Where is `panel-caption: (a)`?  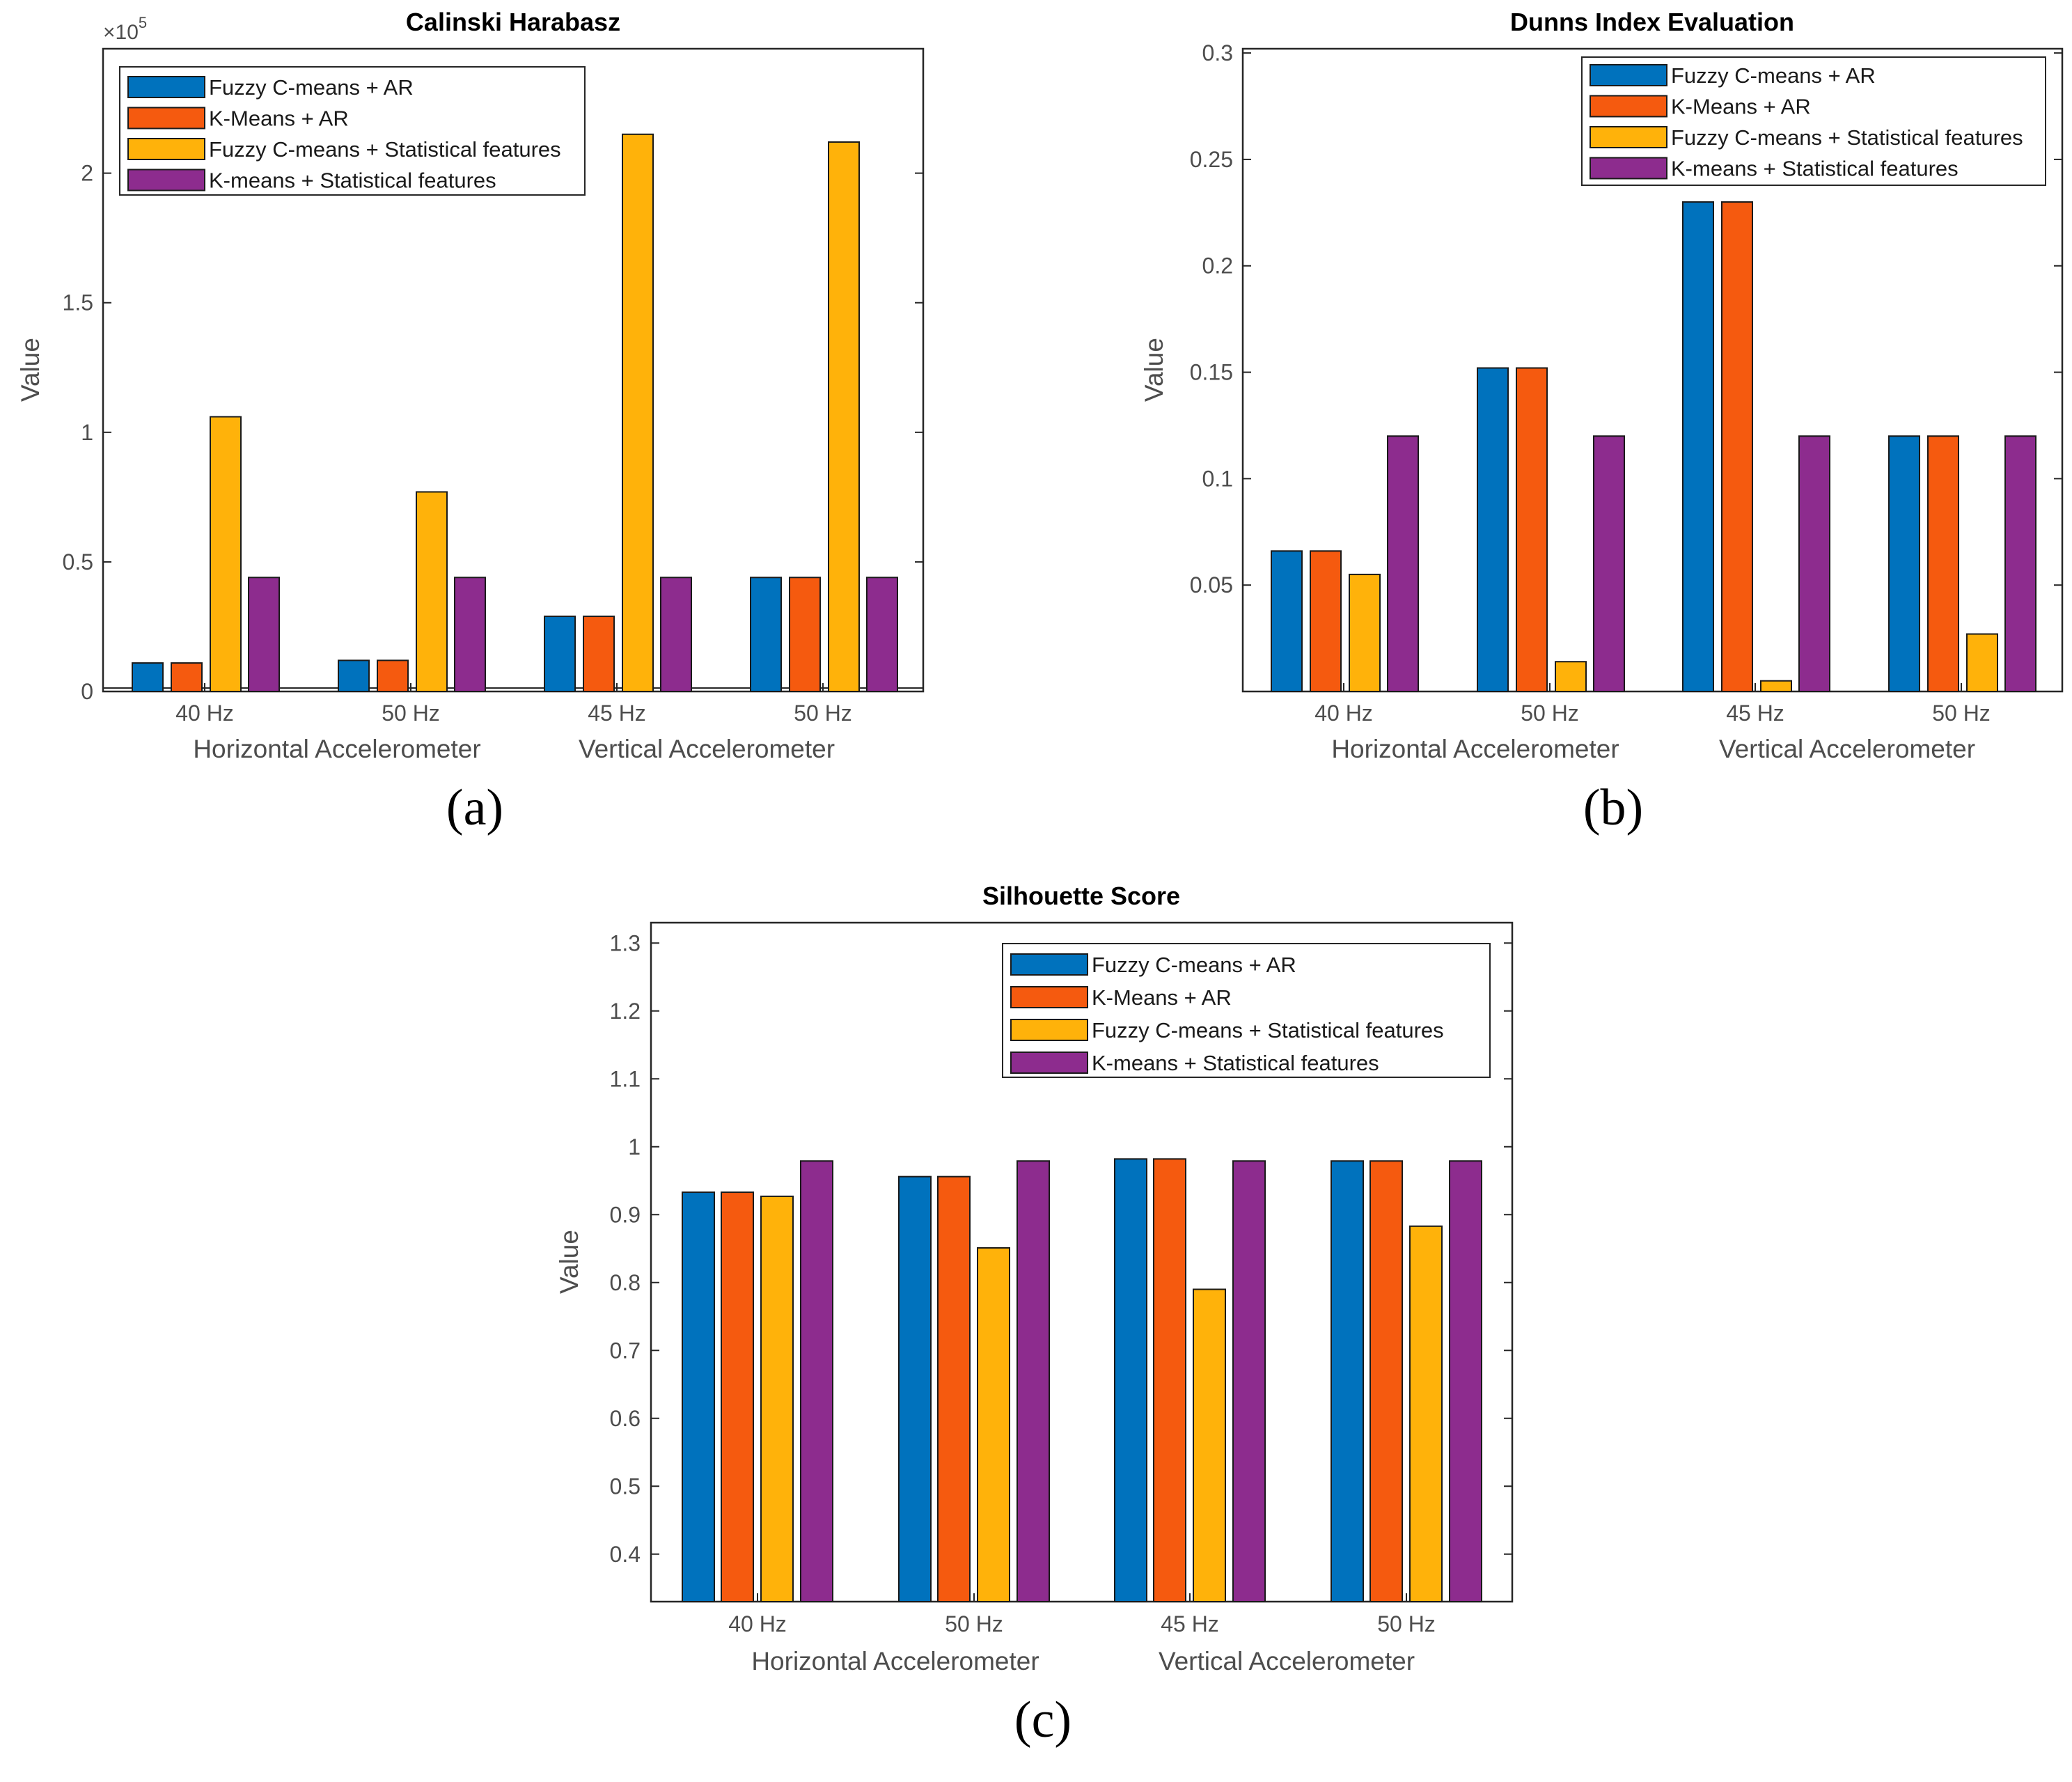 panel-caption: (a) is located at coordinates (475, 807).